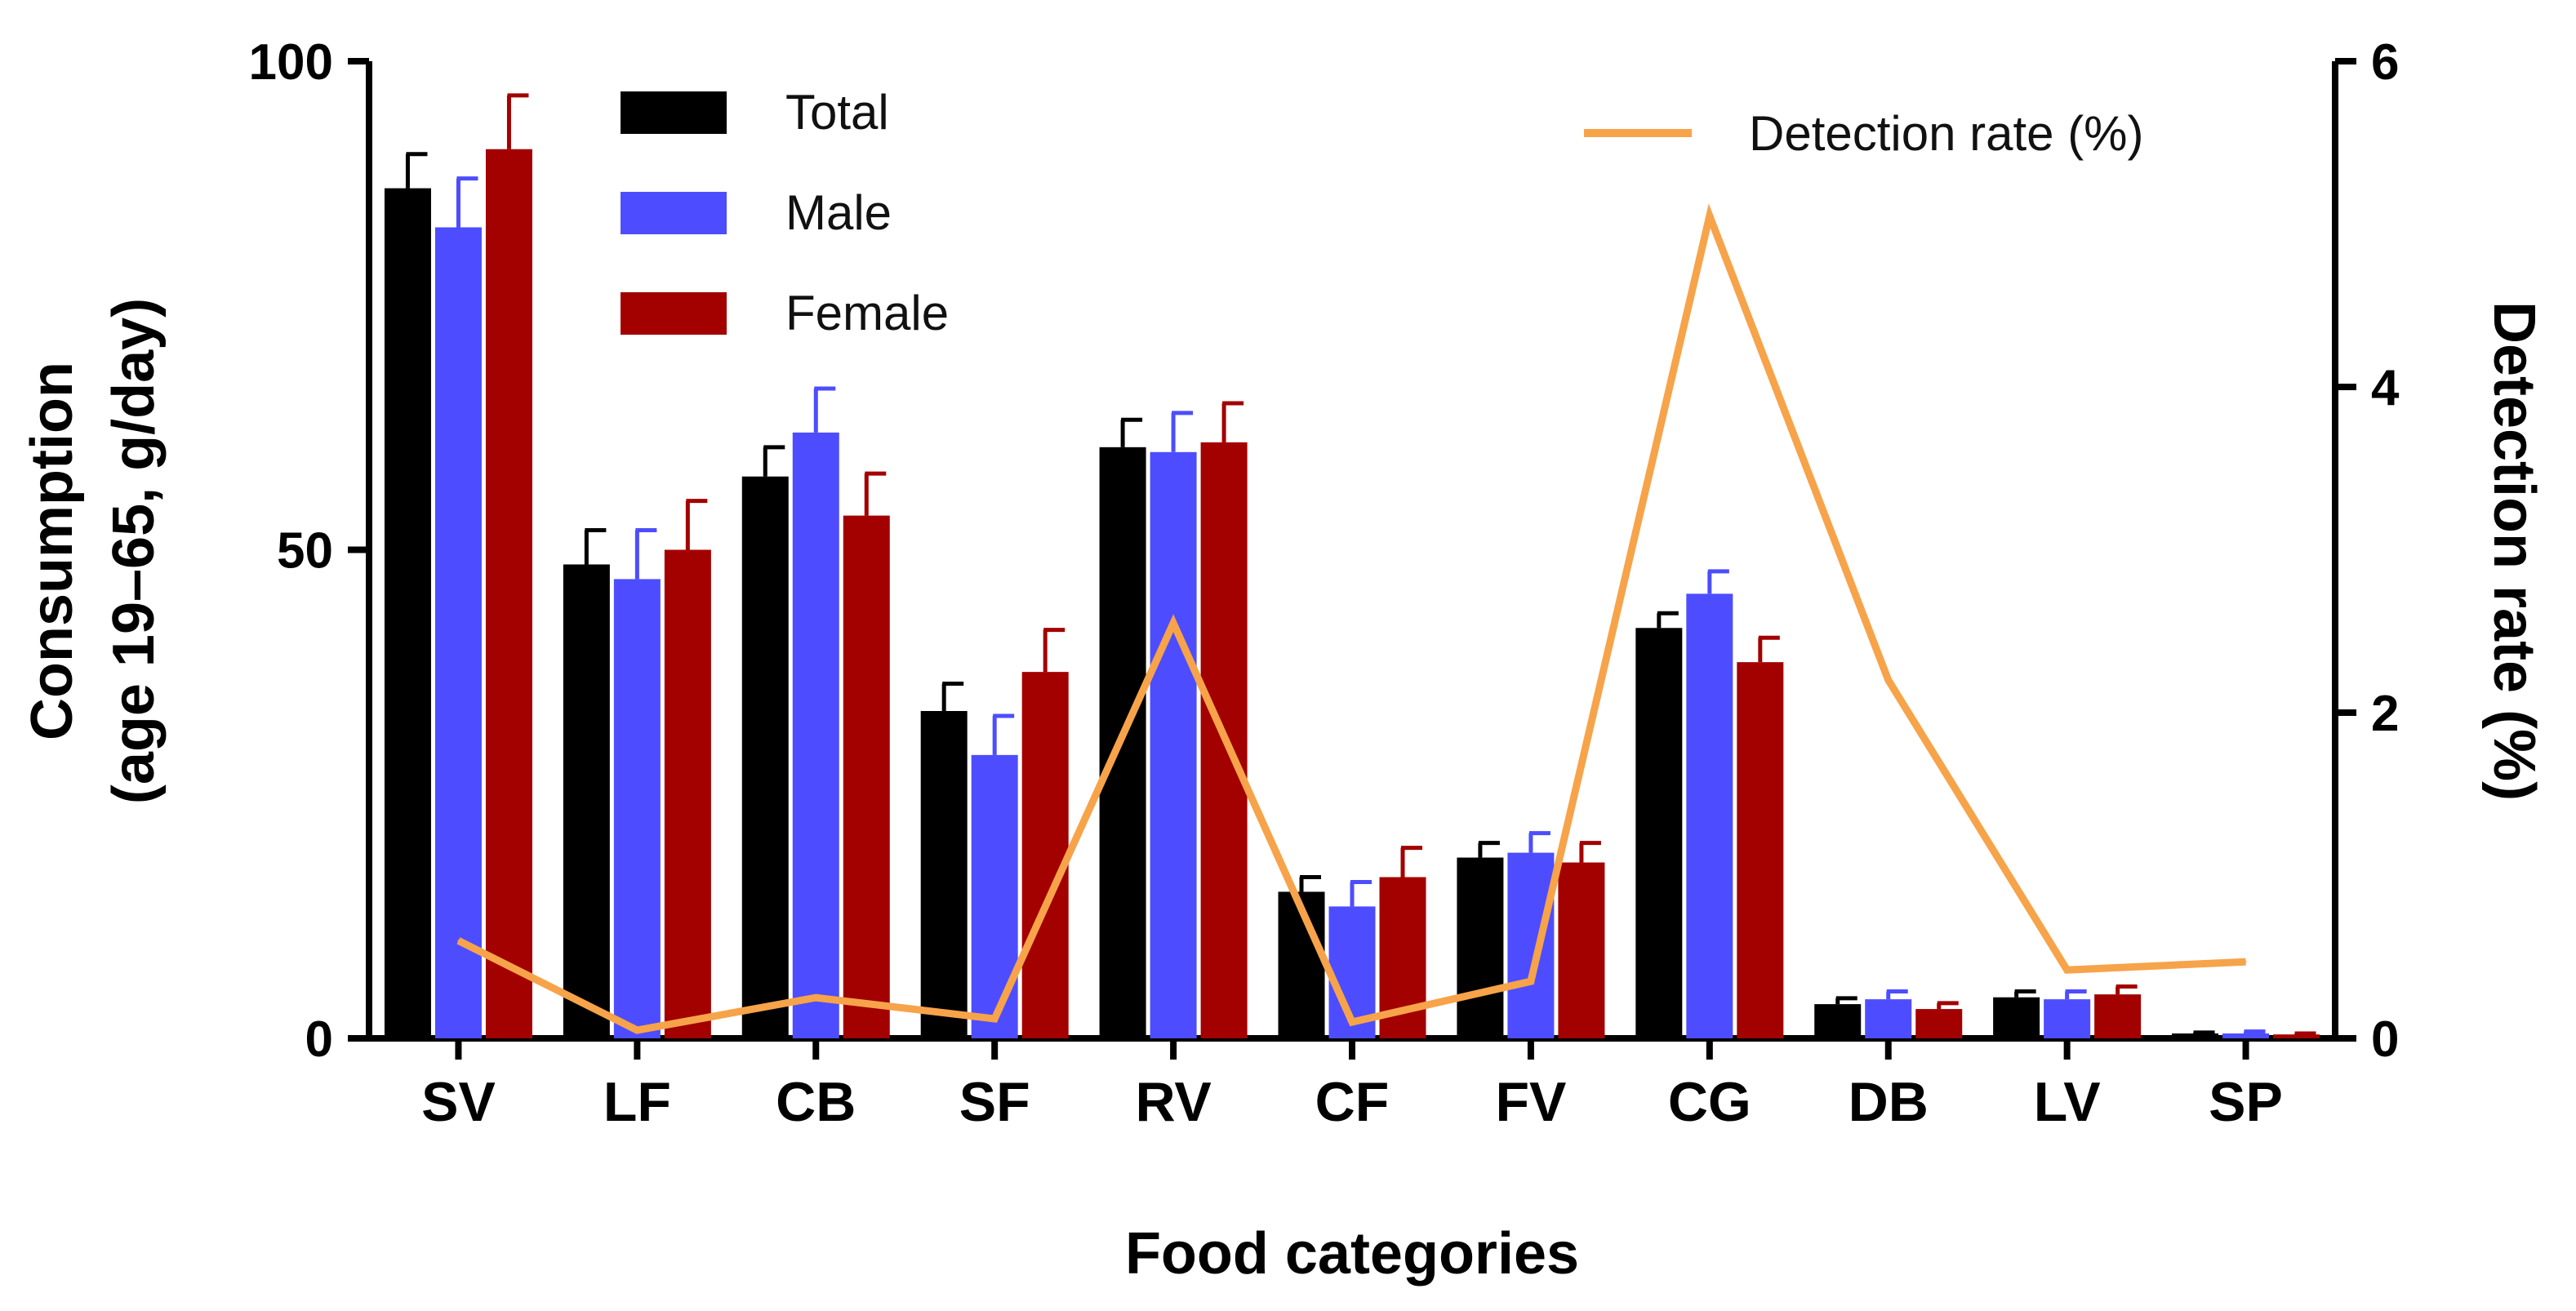  Describe the element at coordinates (1838, 1021) in the screenshot. I see `bar-total-db` at that location.